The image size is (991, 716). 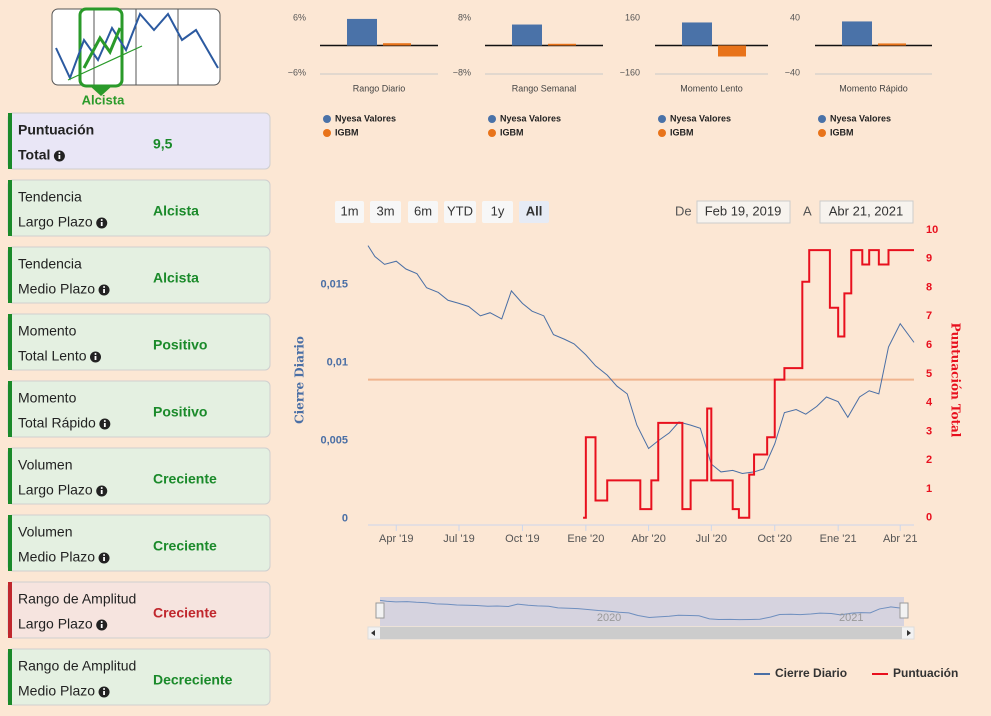 What do you see at coordinates (648, 539) in the screenshot?
I see `x-tick-label: Abr '20` at bounding box center [648, 539].